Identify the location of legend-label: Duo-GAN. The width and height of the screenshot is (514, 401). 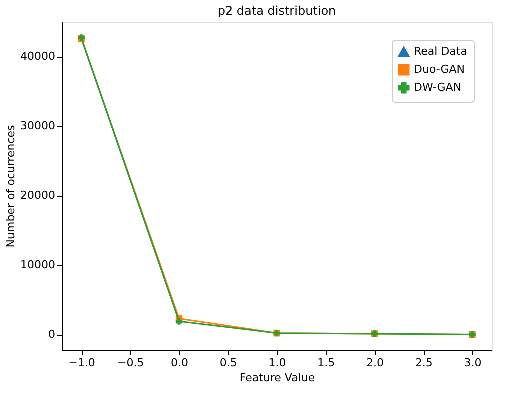
(440, 69).